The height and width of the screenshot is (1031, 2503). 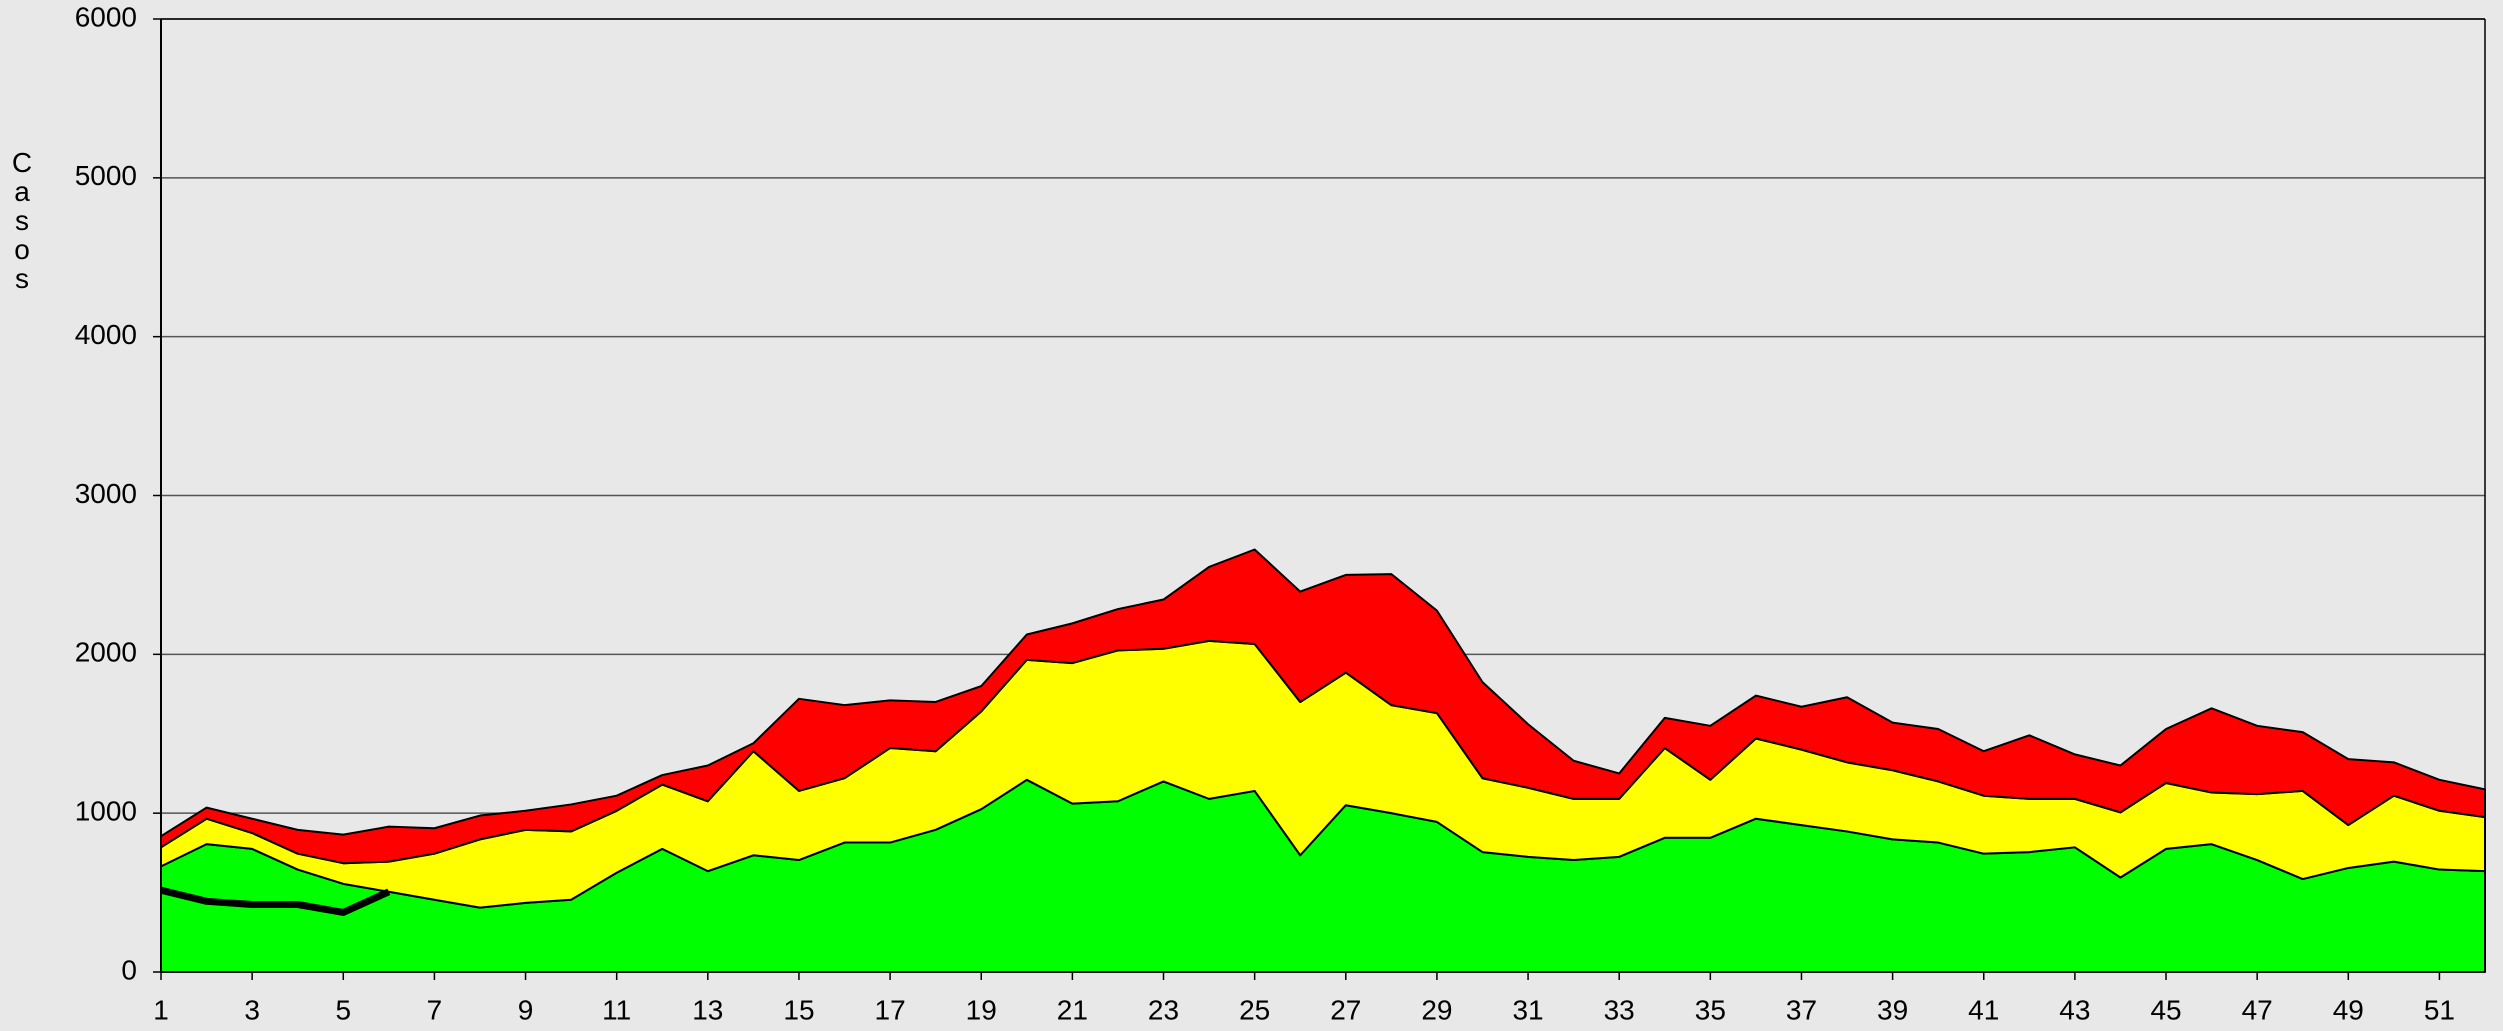 I want to click on x-tick-label: 27, so click(x=1345, y=1009).